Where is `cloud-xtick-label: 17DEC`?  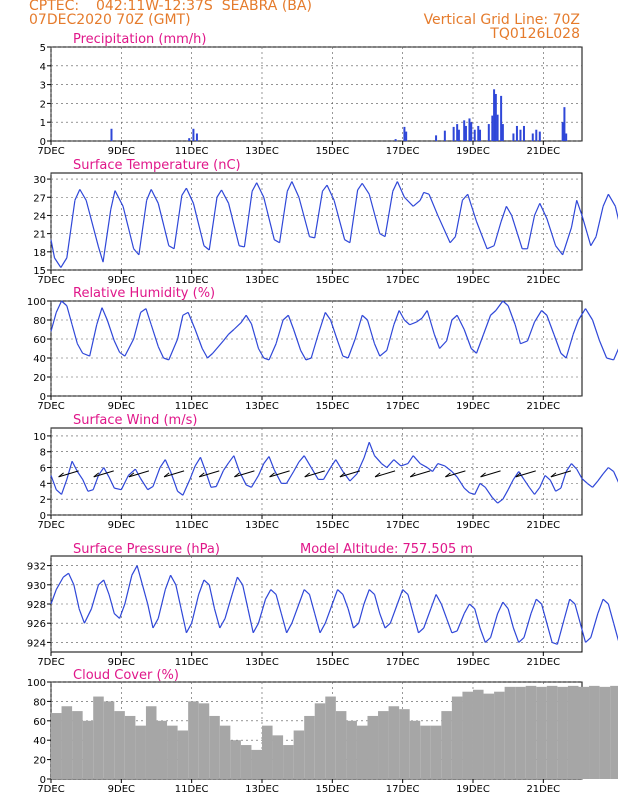
cloud-xtick-label: 17DEC is located at coordinates (403, 789).